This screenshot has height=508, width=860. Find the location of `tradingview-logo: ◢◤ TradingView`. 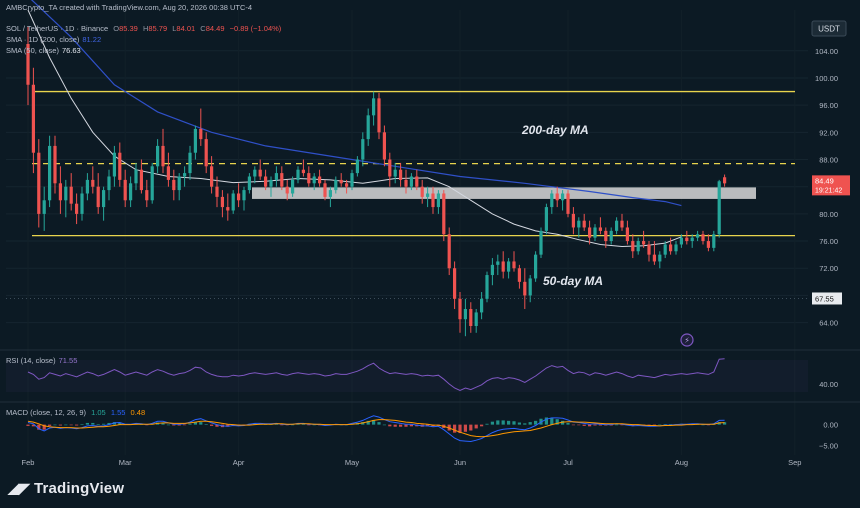

tradingview-logo: ◢◤ TradingView is located at coordinates (66, 488).